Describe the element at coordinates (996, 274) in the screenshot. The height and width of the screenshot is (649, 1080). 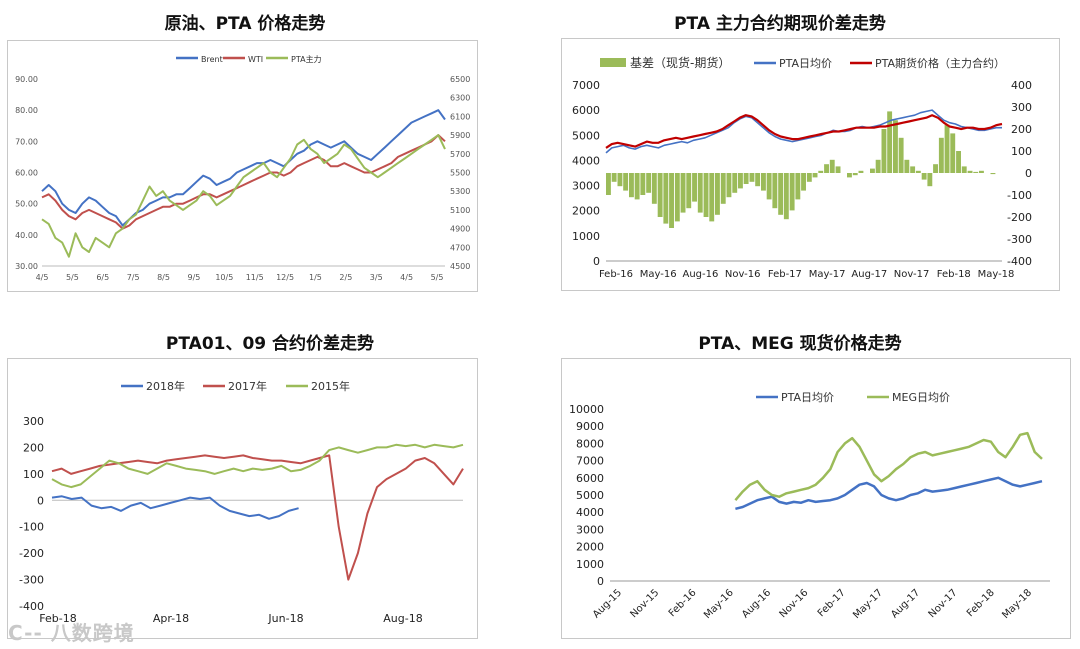
I see `x-tick-label: May-18` at that location.